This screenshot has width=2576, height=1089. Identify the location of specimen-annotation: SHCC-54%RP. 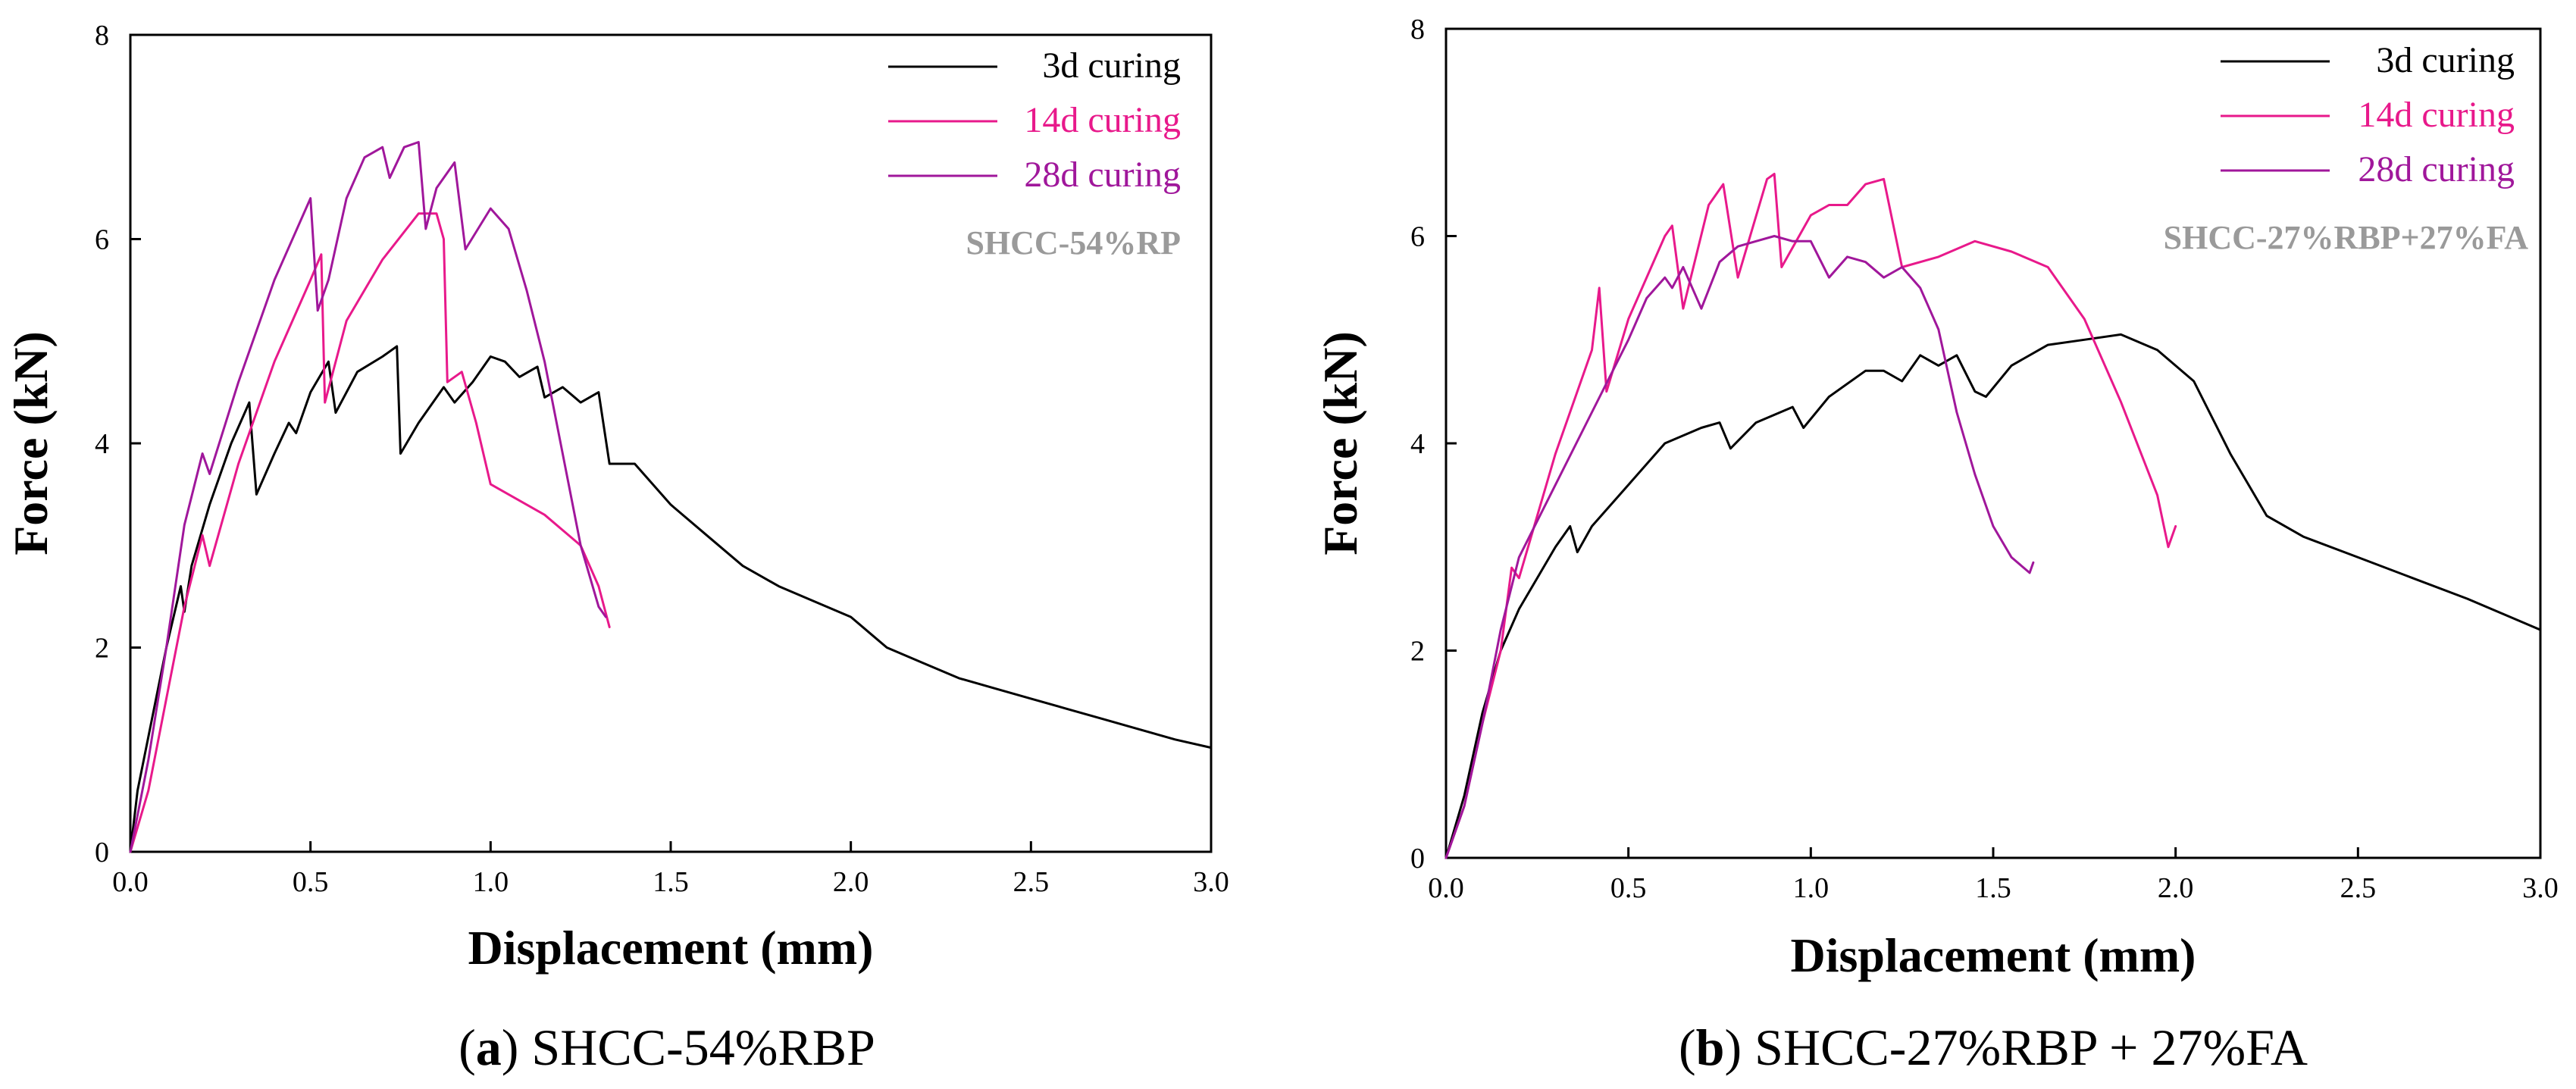
(1073, 243).